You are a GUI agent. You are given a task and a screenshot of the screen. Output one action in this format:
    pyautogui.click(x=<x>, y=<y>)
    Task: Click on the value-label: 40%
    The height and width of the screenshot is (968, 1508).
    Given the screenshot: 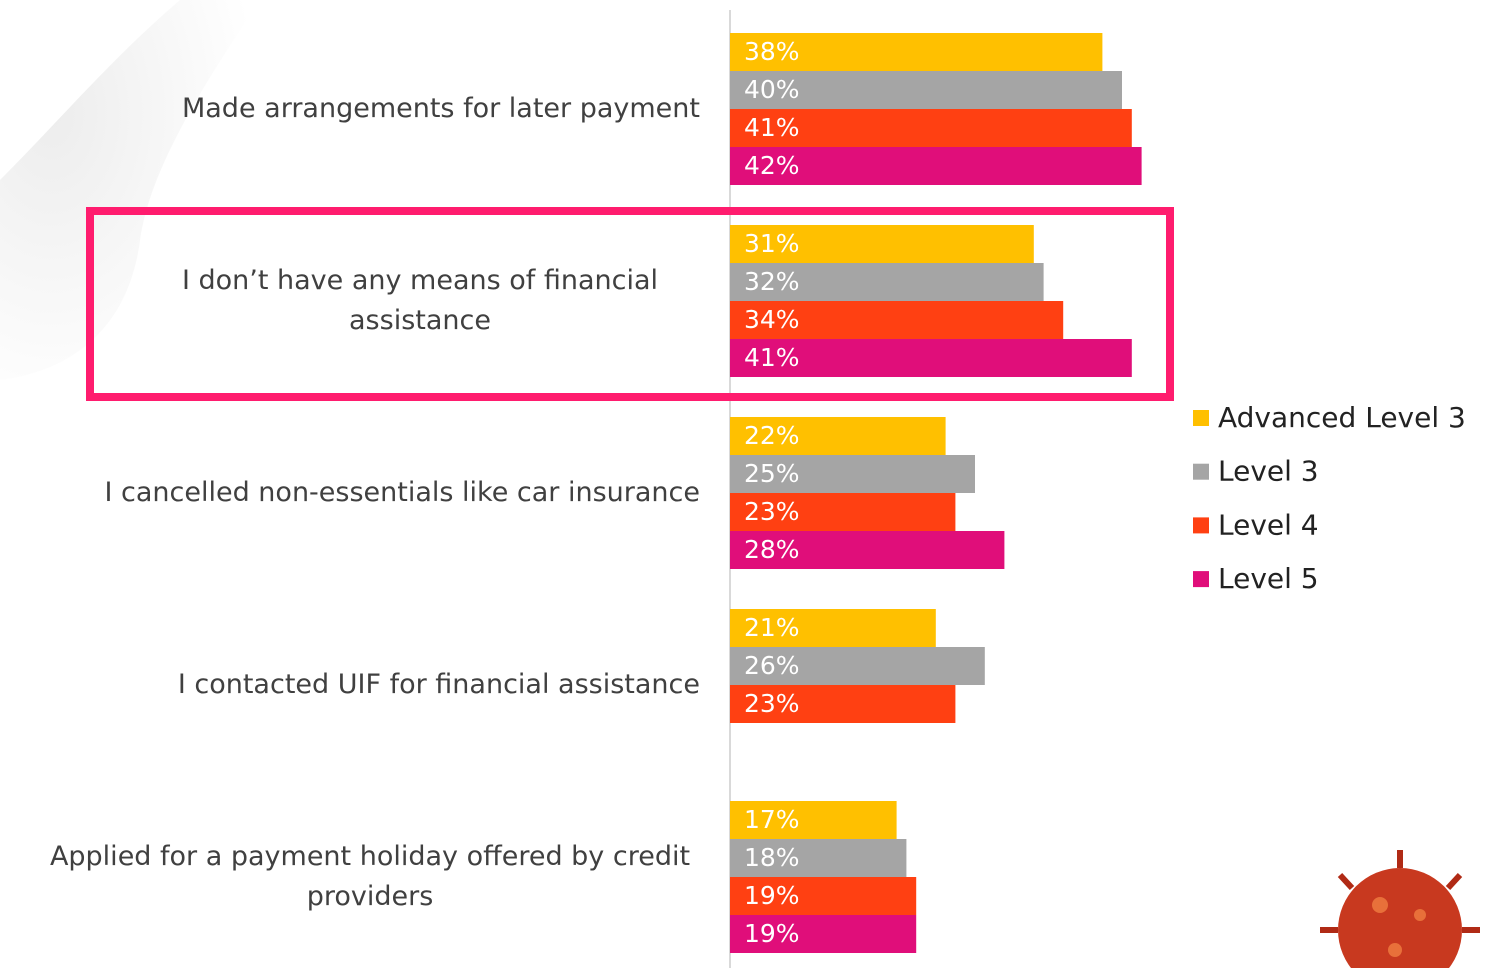 What is the action you would take?
    pyautogui.click(x=772, y=89)
    